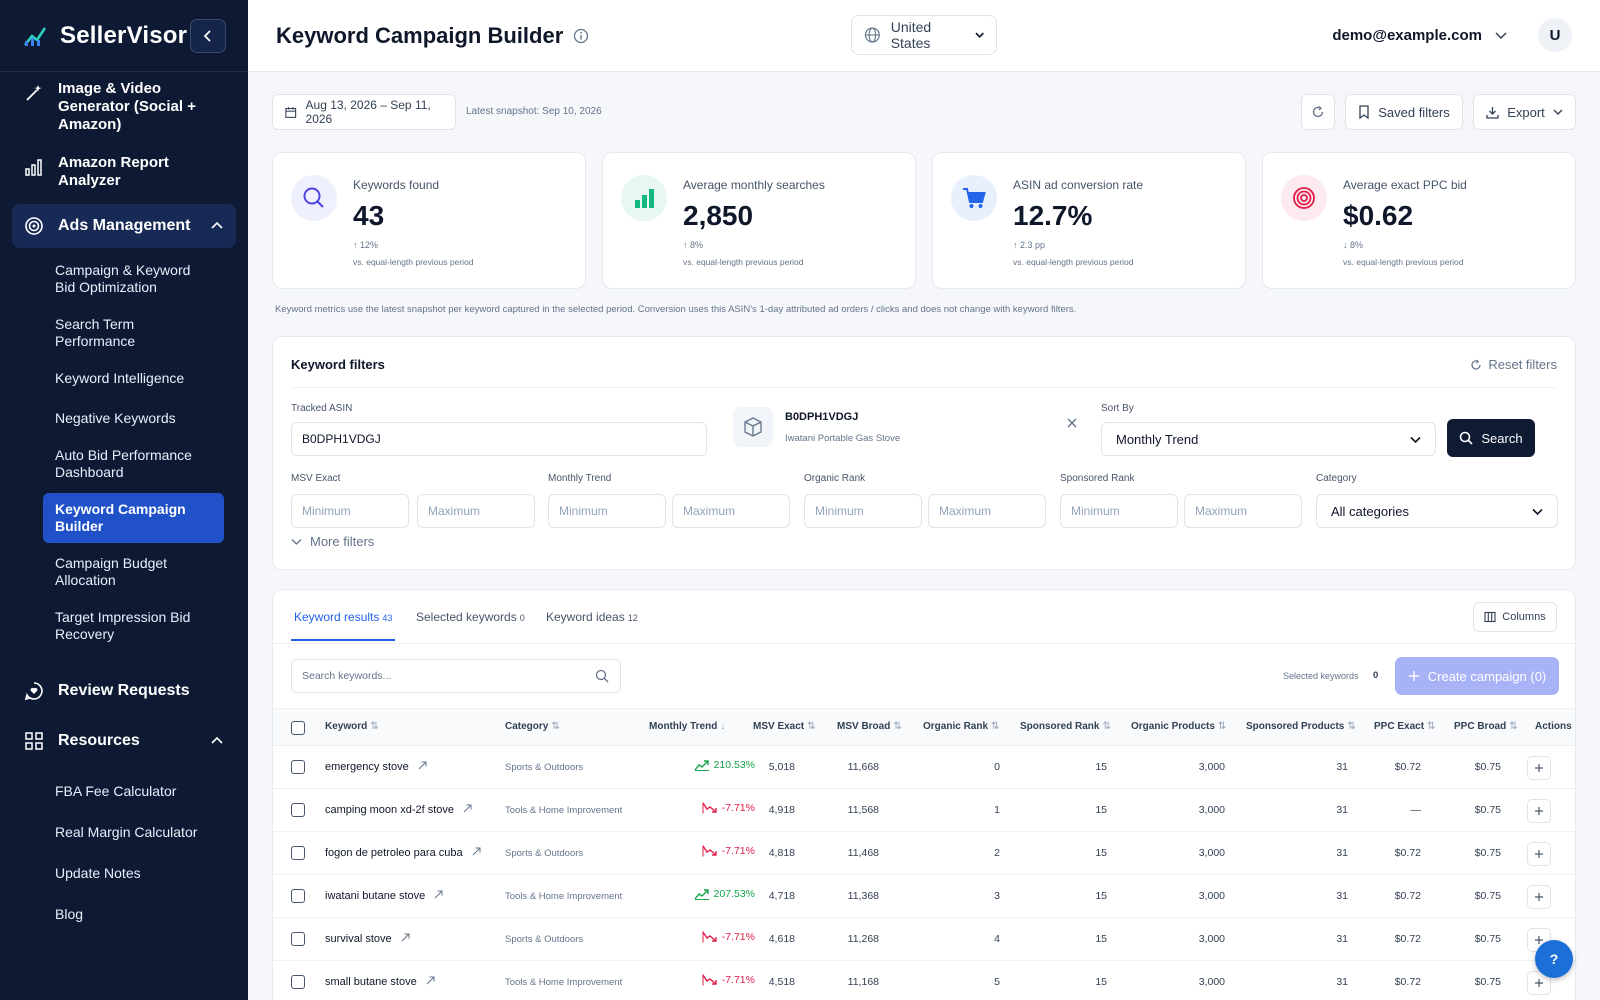  I want to click on user-email: demo@example.com, so click(1407, 35).